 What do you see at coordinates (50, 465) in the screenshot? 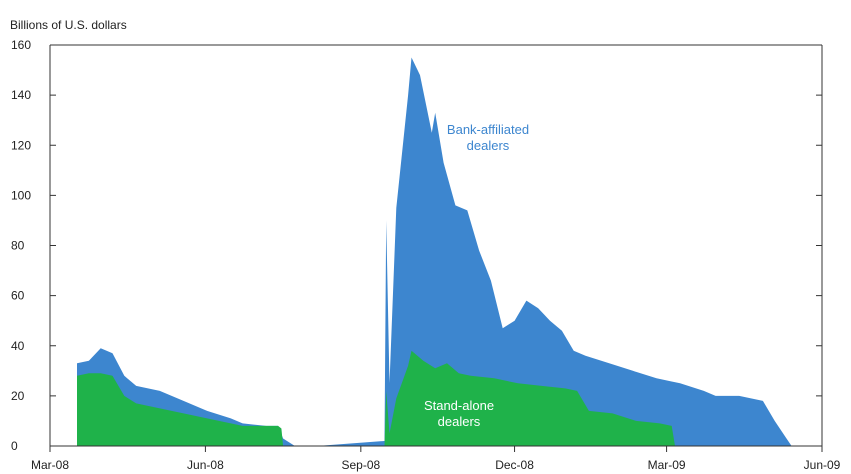
I see `x-tick-label: Mar-08` at bounding box center [50, 465].